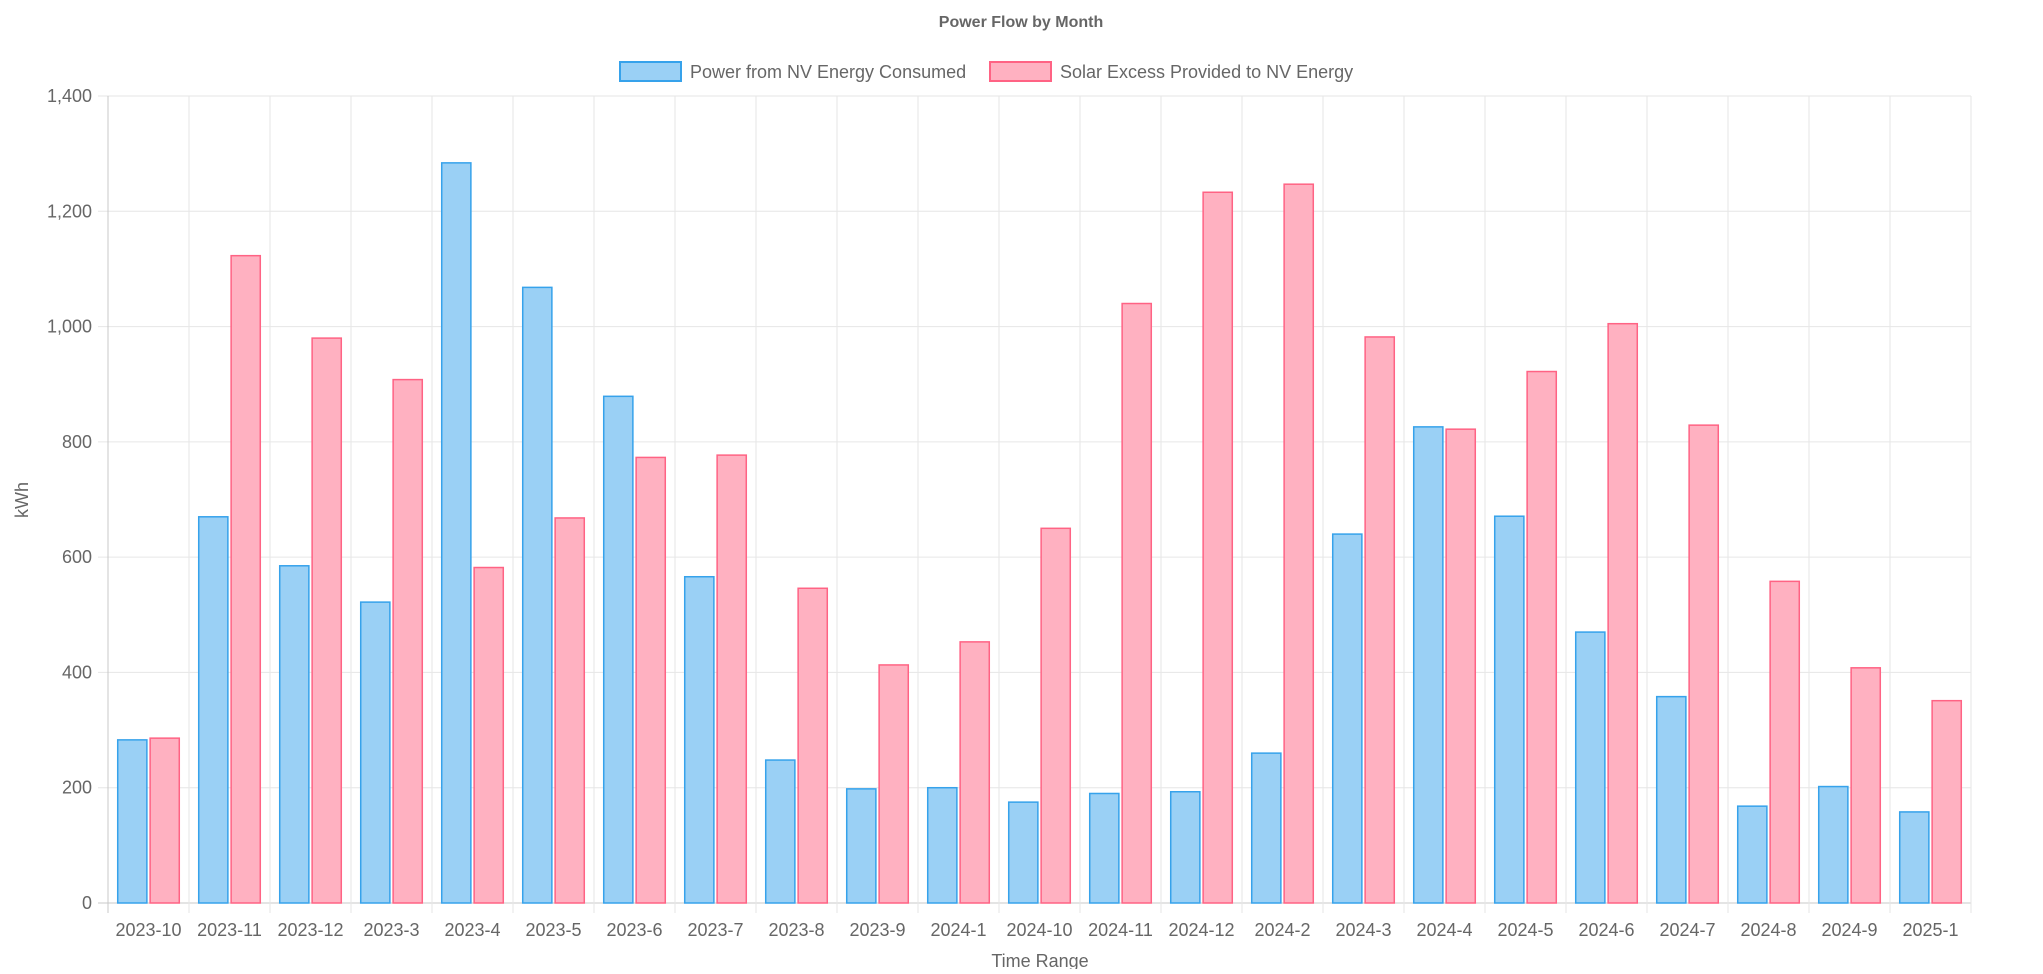 The height and width of the screenshot is (974, 2043). Describe the element at coordinates (310, 930) in the screenshot. I see `x-tick-label: 2023-12` at that location.